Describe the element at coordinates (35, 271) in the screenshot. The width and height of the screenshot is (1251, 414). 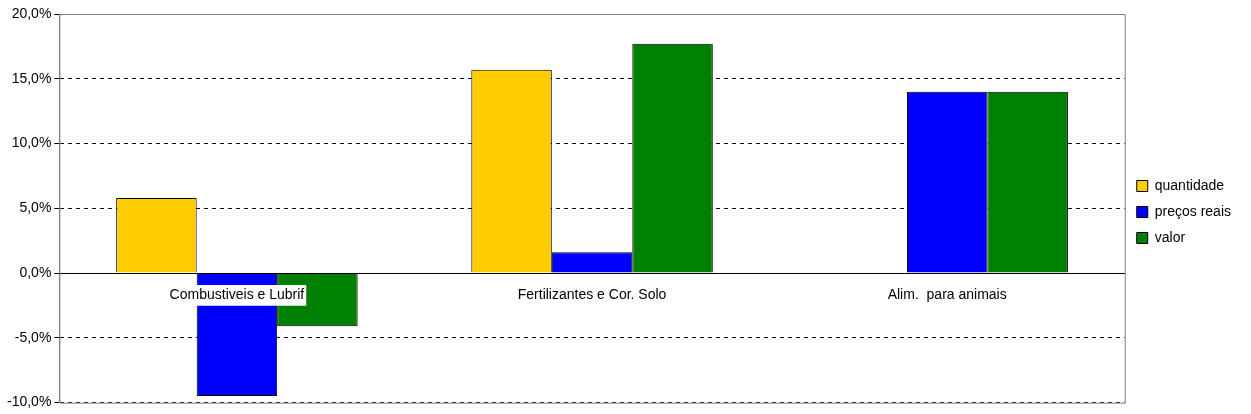
I see `y-tick-label: 0,0%` at that location.